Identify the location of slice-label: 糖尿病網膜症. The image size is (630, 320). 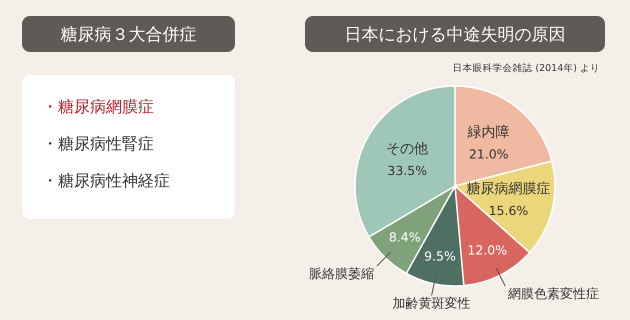
(508, 189).